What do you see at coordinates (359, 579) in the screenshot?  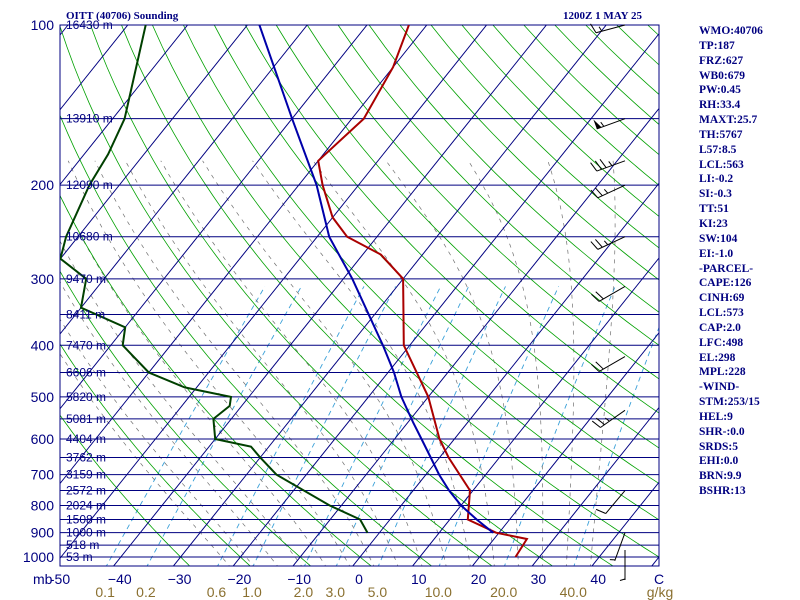 I see `temperature-tick-label: 0` at bounding box center [359, 579].